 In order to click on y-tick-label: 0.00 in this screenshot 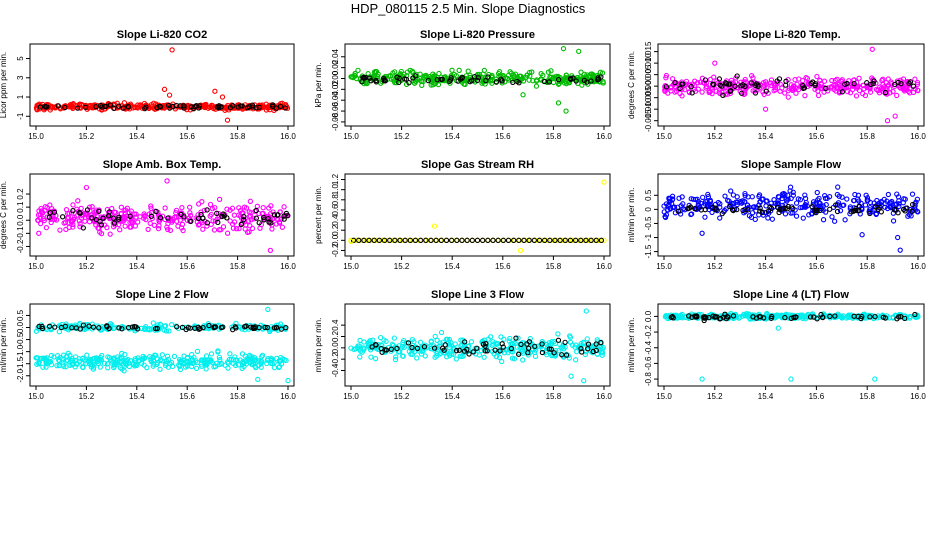, I will do `click(335, 78)`.